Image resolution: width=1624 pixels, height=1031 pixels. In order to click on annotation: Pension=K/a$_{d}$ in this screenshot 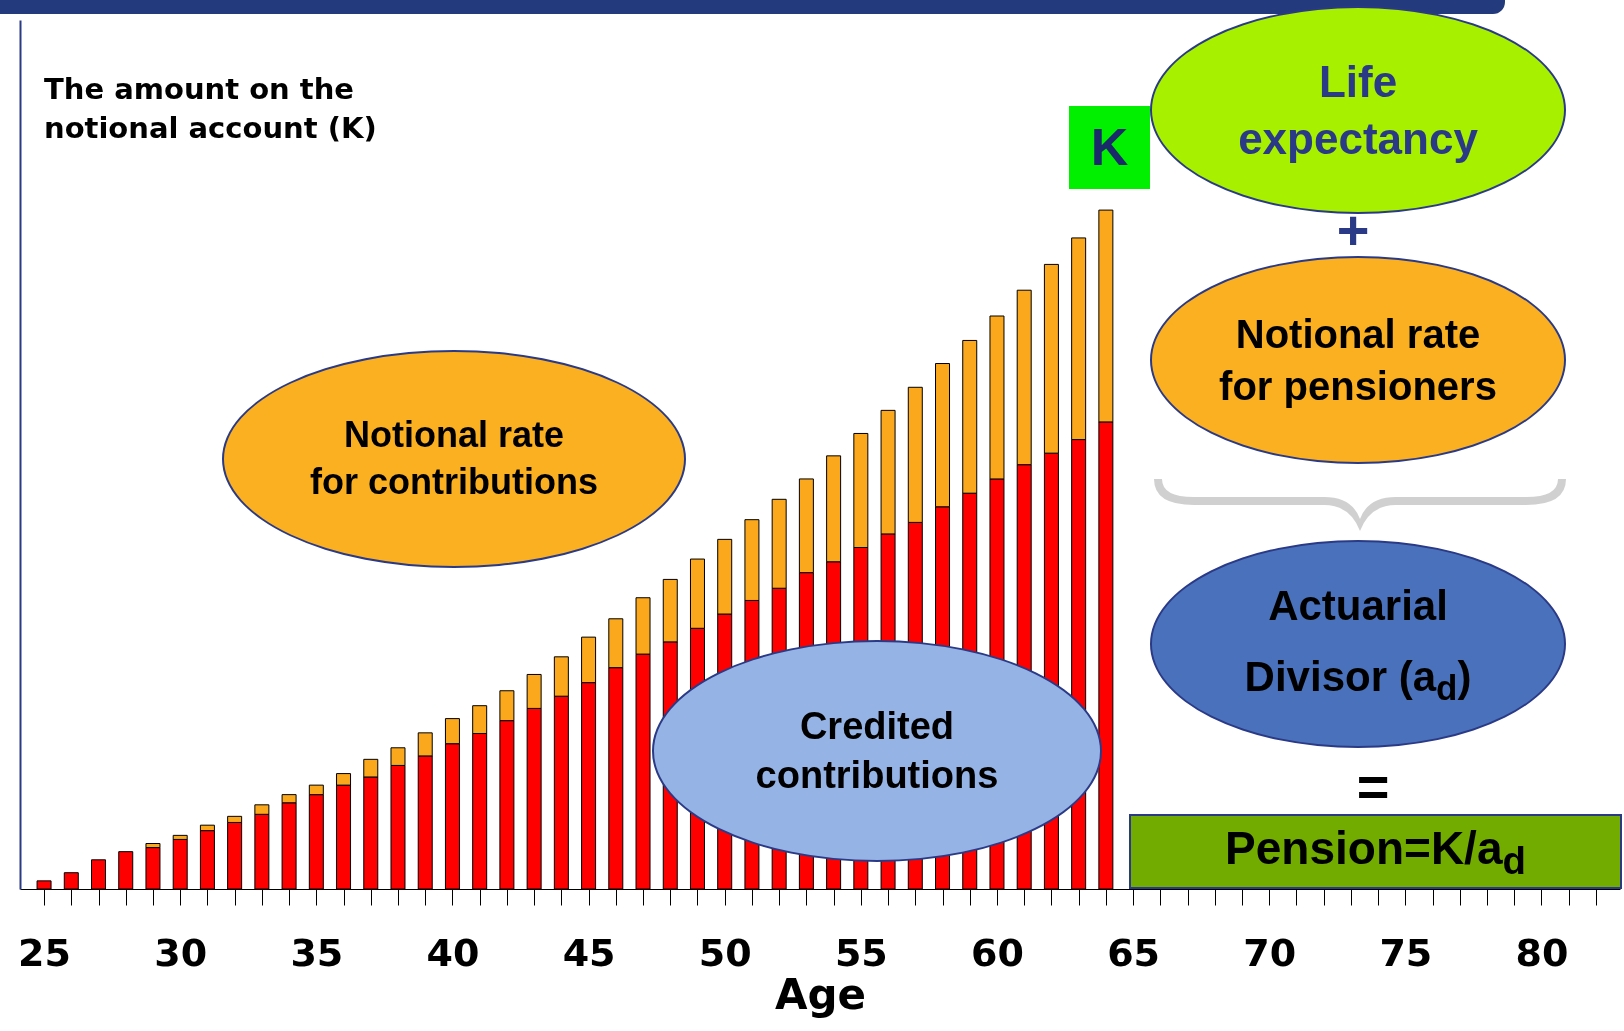, I will do `click(1375, 852)`.